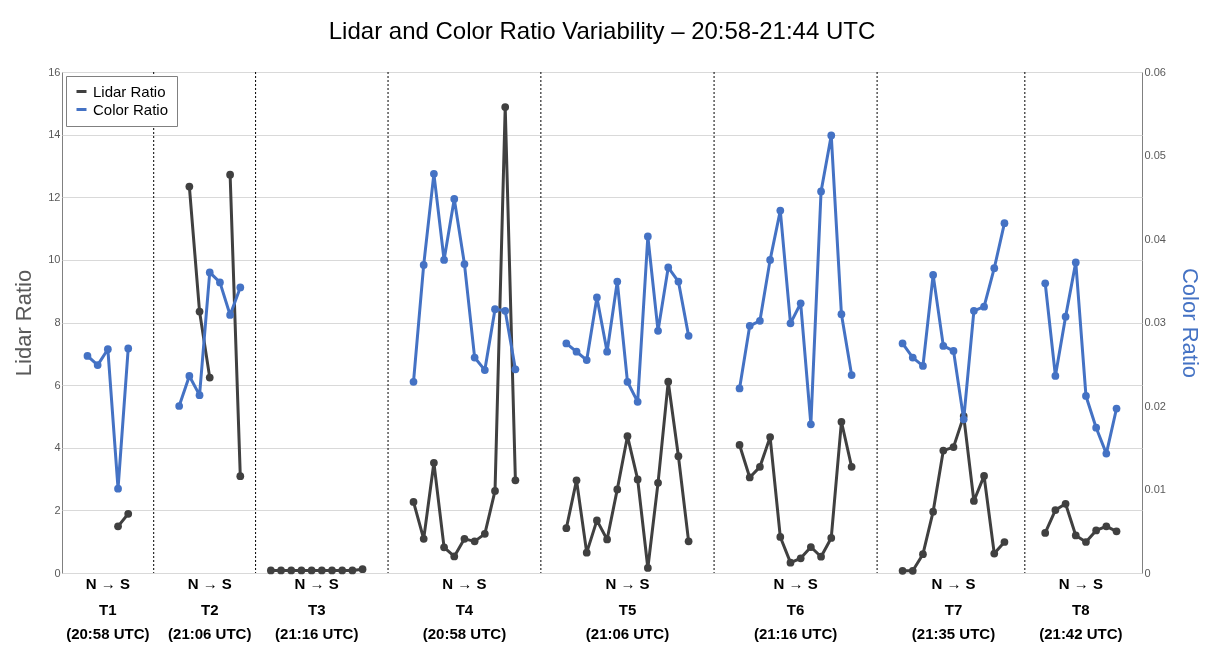  Describe the element at coordinates (795, 621) in the screenshot. I see `text: T6 (21:16 UTC)` at that location.